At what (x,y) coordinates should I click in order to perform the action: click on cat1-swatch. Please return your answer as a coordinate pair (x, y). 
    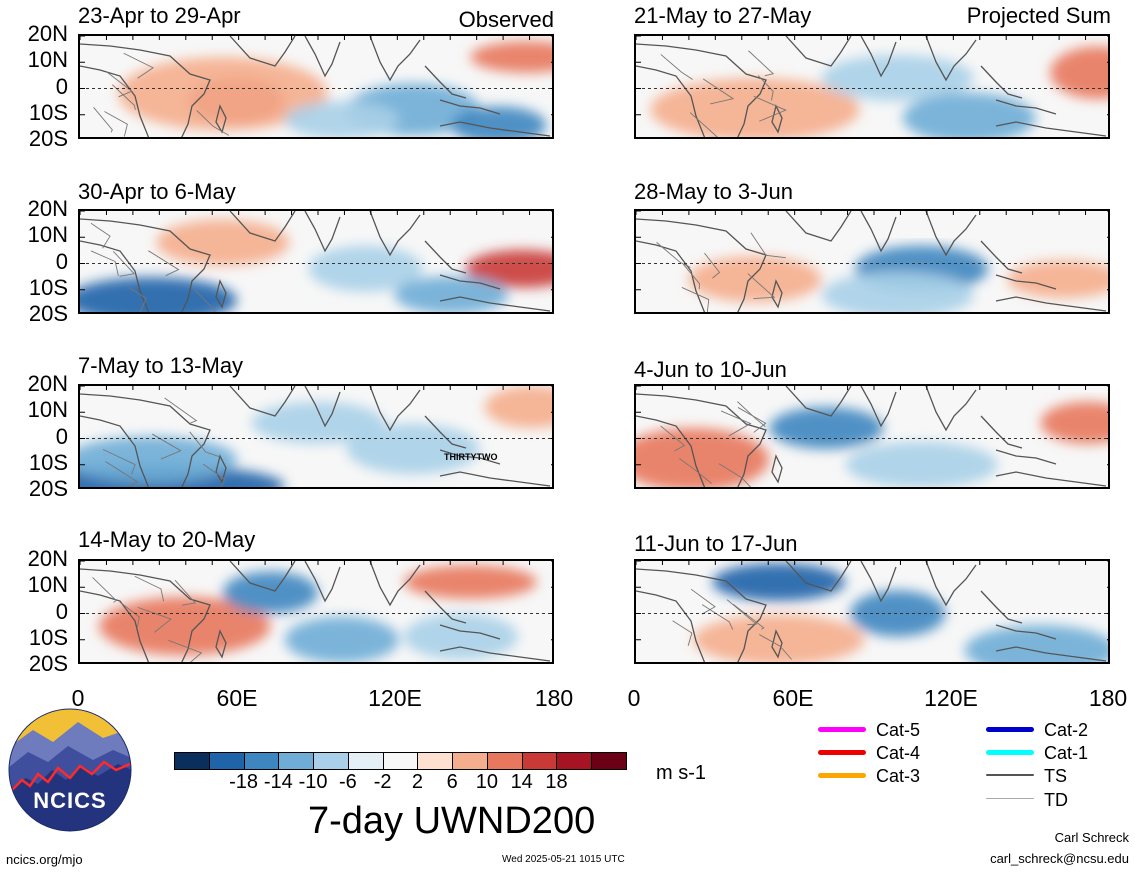
    Looking at the image, I should click on (1010, 752).